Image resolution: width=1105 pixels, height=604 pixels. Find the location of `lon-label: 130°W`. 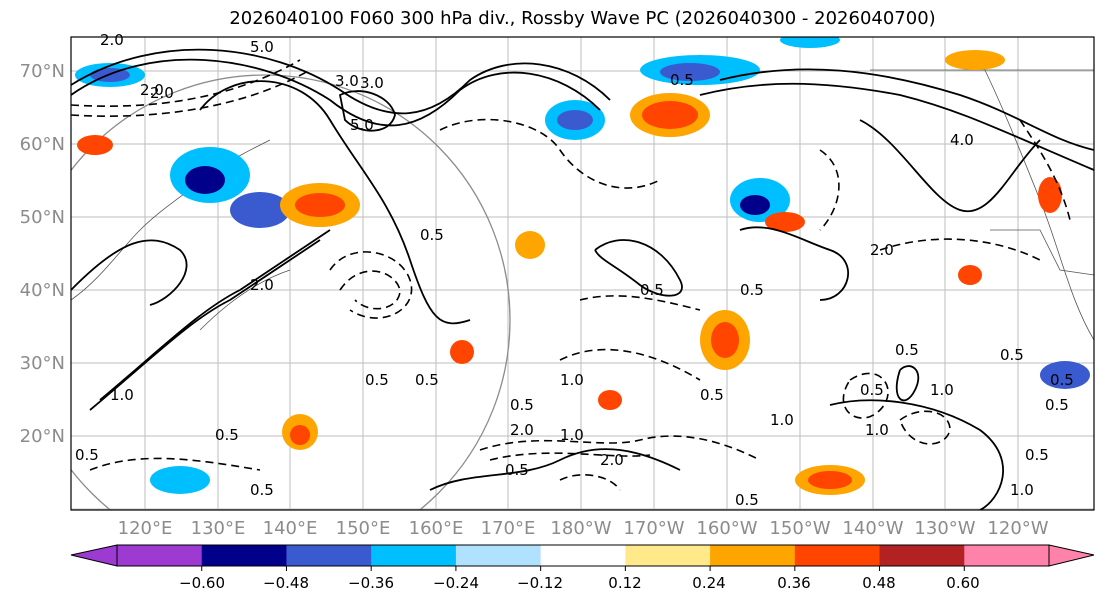

lon-label: 130°W is located at coordinates (945, 528).